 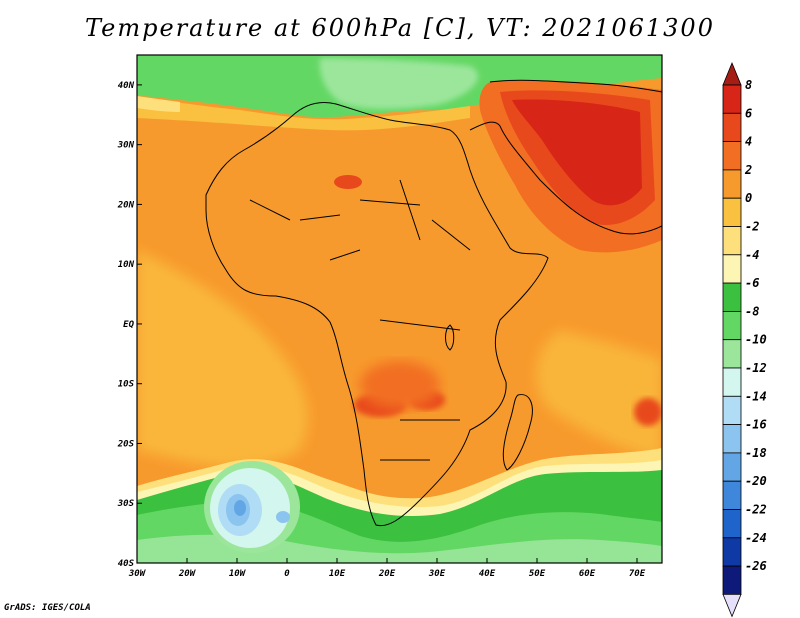 I want to click on colorbar-label: -22, so click(x=756, y=510).